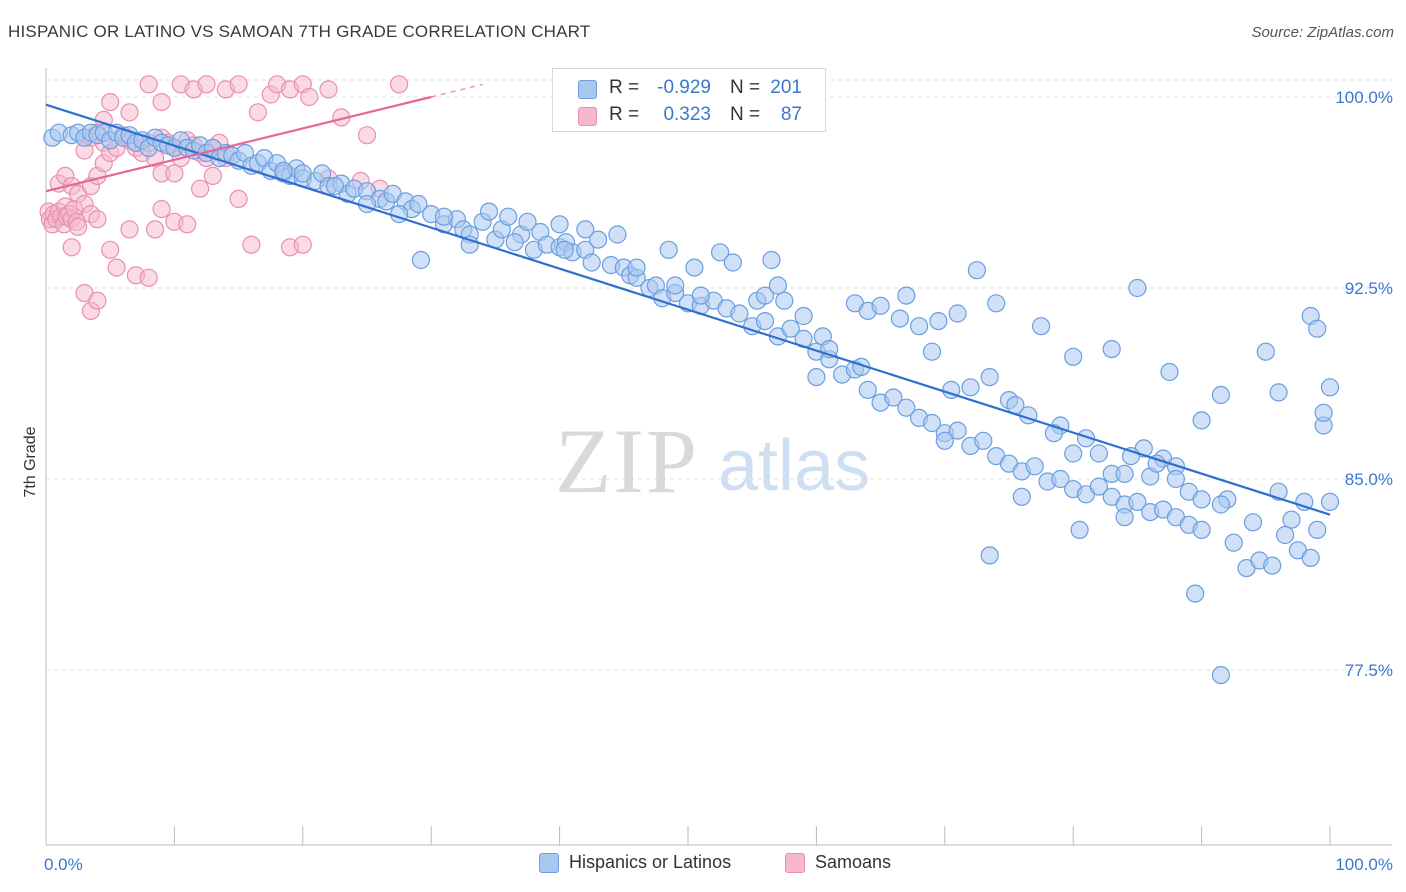 This screenshot has width=1406, height=892. I want to click on legend-label: Samoans, so click(853, 862).